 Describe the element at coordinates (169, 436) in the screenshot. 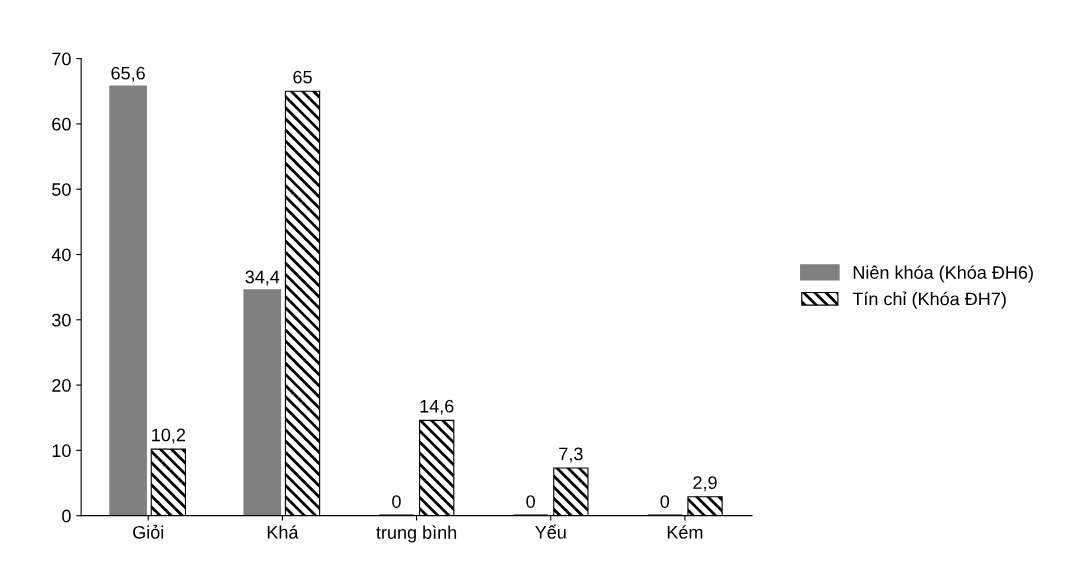

I see `data-label: 10,2` at that location.